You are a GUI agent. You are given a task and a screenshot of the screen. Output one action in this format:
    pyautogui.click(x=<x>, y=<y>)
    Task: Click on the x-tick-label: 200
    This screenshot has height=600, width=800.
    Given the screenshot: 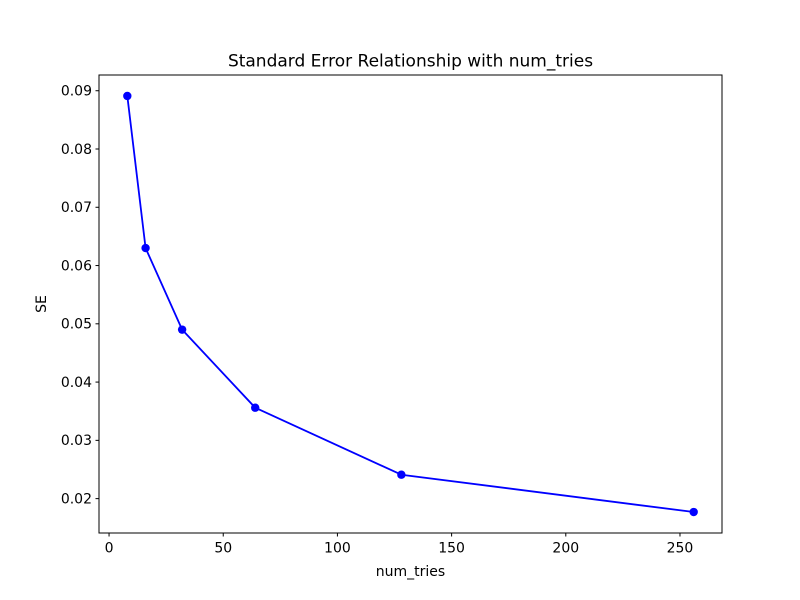 What is the action you would take?
    pyautogui.click(x=565, y=549)
    